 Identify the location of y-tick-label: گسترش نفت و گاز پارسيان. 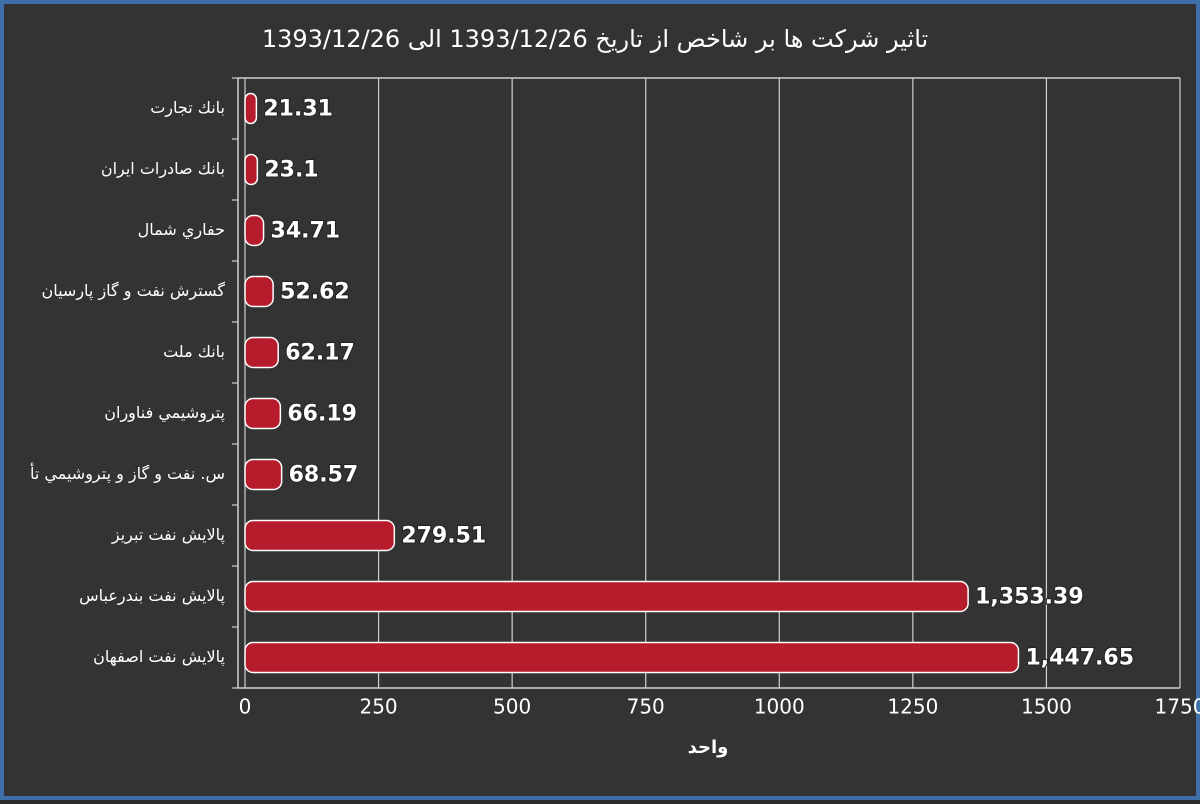
(133, 291).